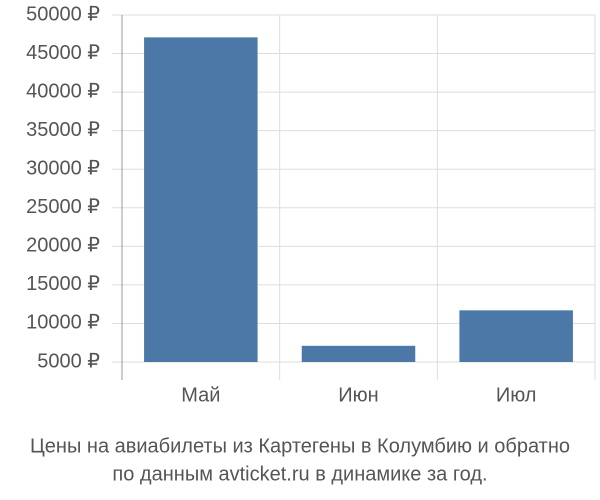  What do you see at coordinates (63, 246) in the screenshot?
I see `y-tick-label: 20000 ₽` at bounding box center [63, 246].